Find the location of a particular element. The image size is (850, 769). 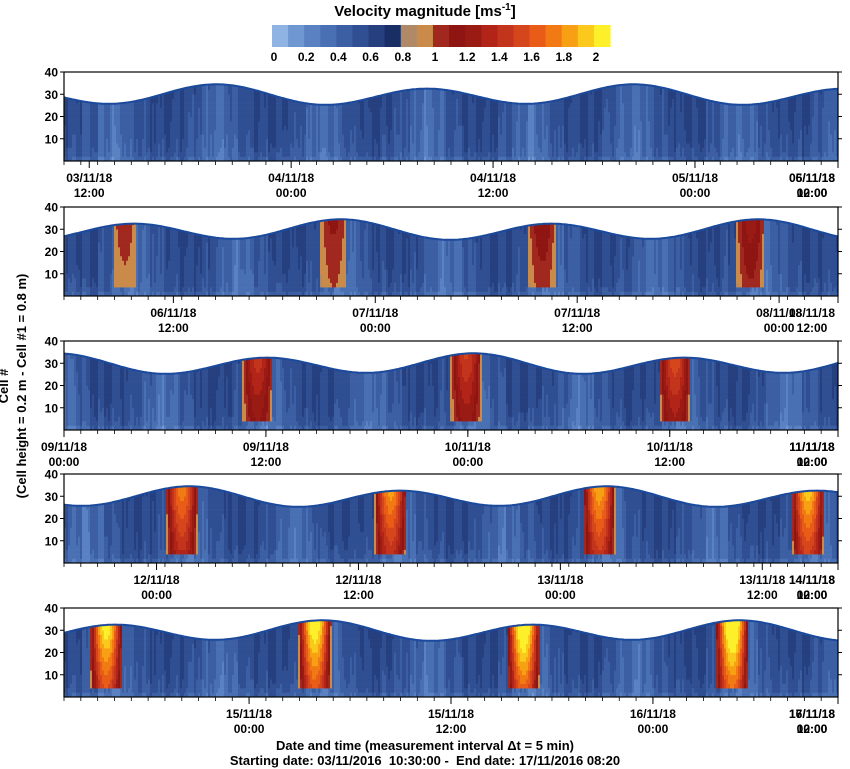

x-tick-date: 17/11/18 is located at coordinates (812, 714).